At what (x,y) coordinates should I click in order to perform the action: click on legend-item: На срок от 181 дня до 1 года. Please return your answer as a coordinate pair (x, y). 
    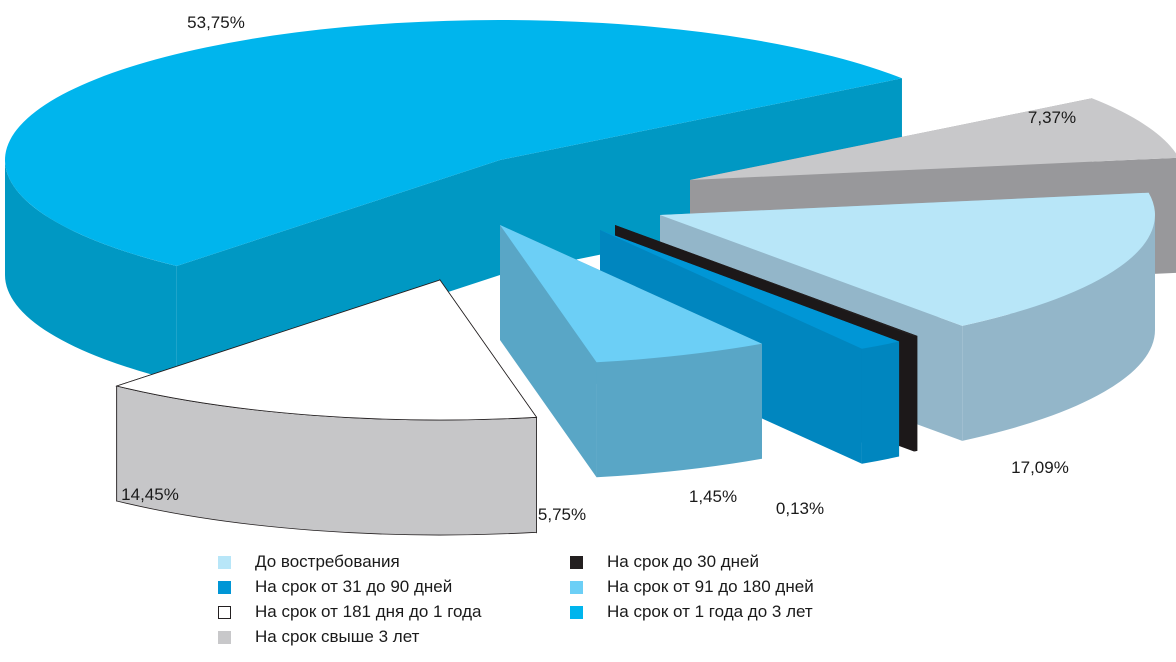
    Looking at the image, I should click on (350, 612).